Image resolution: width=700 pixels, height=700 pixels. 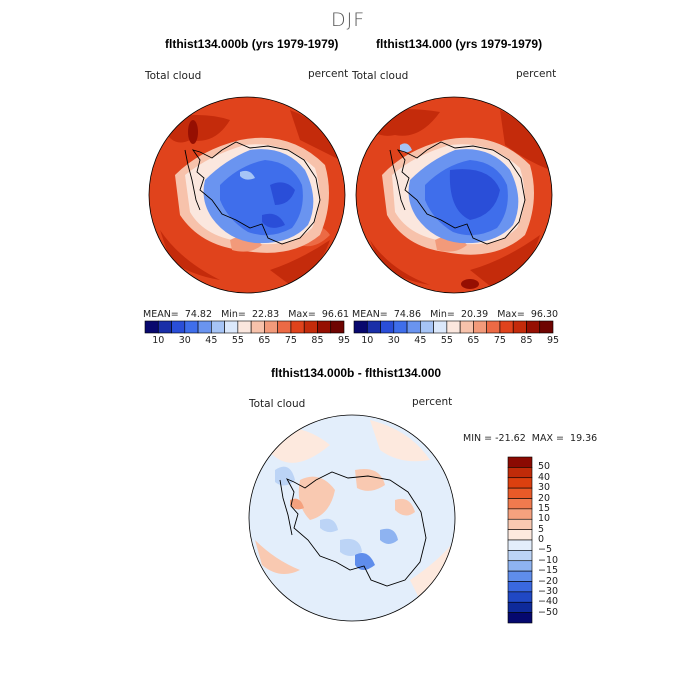 What do you see at coordinates (510, 438) in the screenshot?
I see `difference-min: -21.62` at bounding box center [510, 438].